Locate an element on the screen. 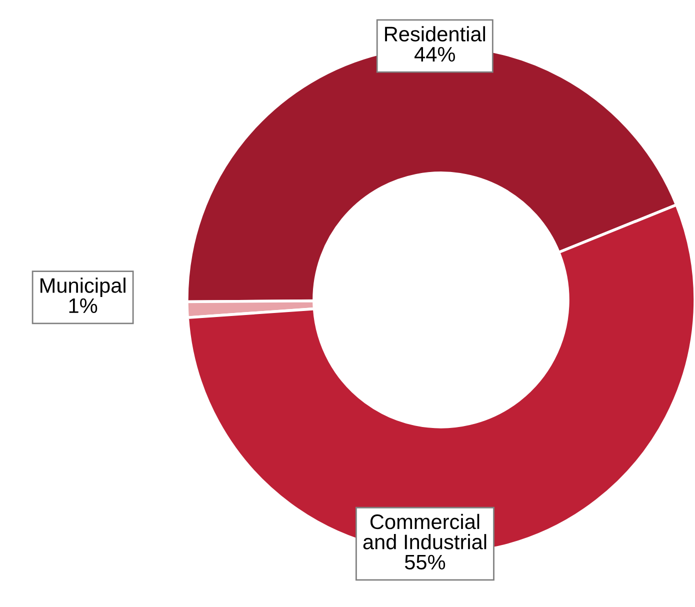 Image resolution: width=695 pixels, height=607 pixels. data-label: 1% is located at coordinates (83, 306).